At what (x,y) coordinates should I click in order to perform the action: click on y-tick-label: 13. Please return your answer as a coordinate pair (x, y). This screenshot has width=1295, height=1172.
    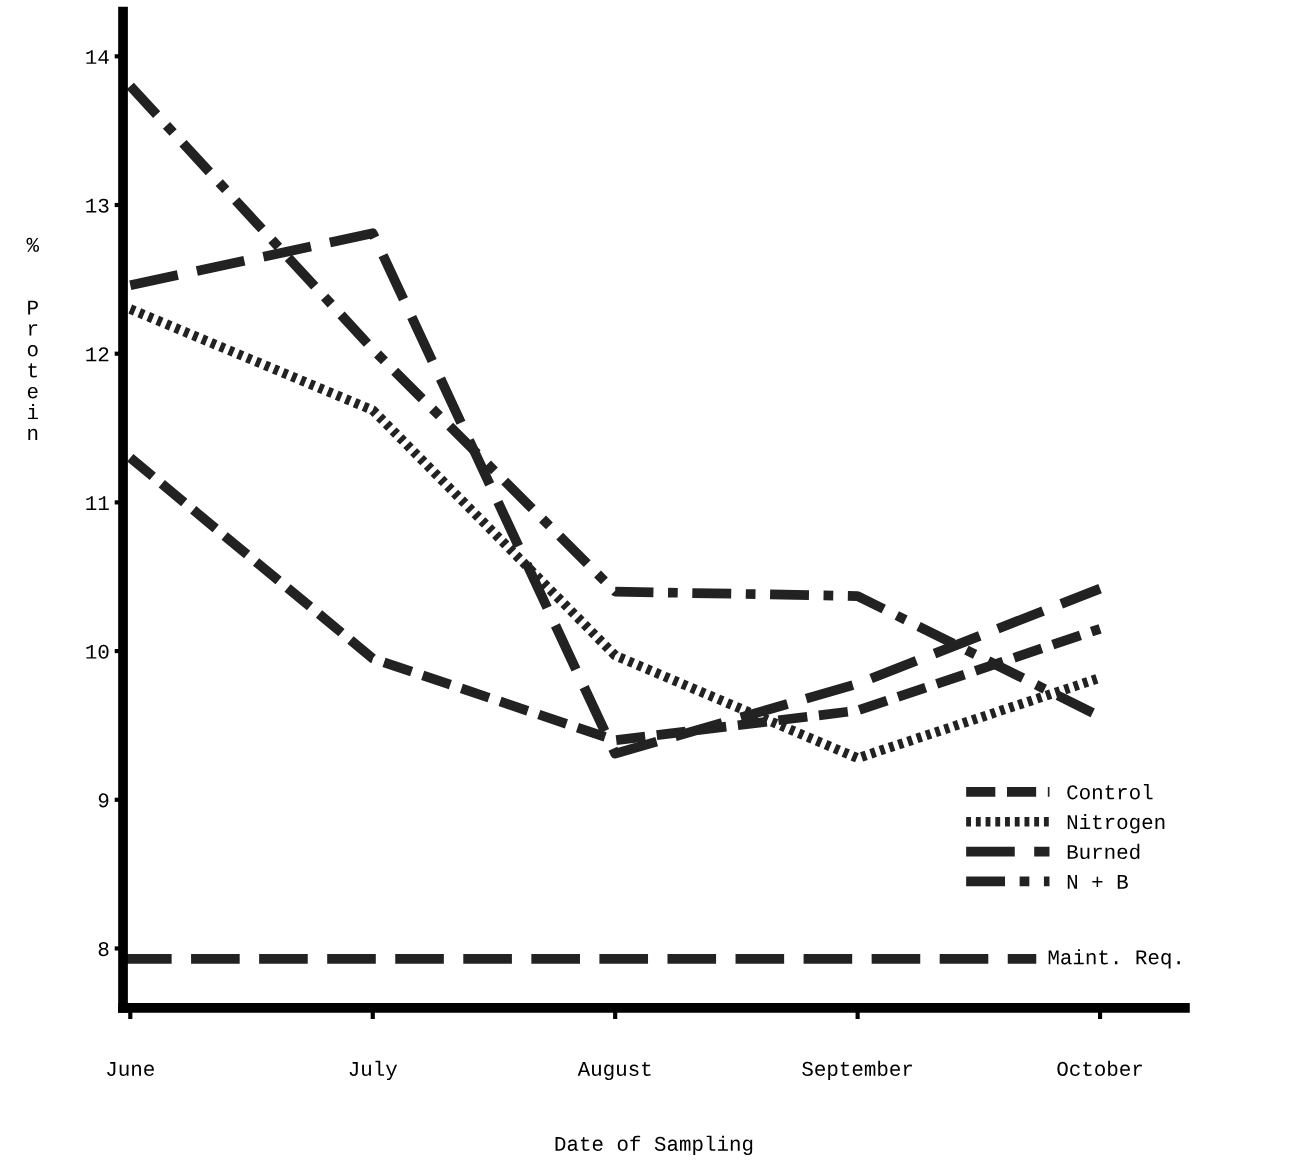
    Looking at the image, I should click on (97, 205).